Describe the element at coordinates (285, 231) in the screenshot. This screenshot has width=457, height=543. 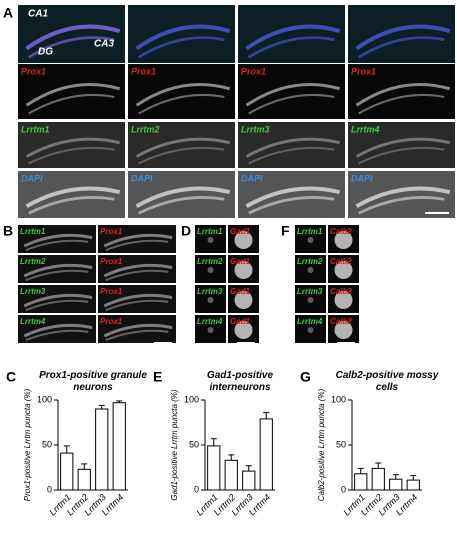
I see `panel-letter: F` at that location.